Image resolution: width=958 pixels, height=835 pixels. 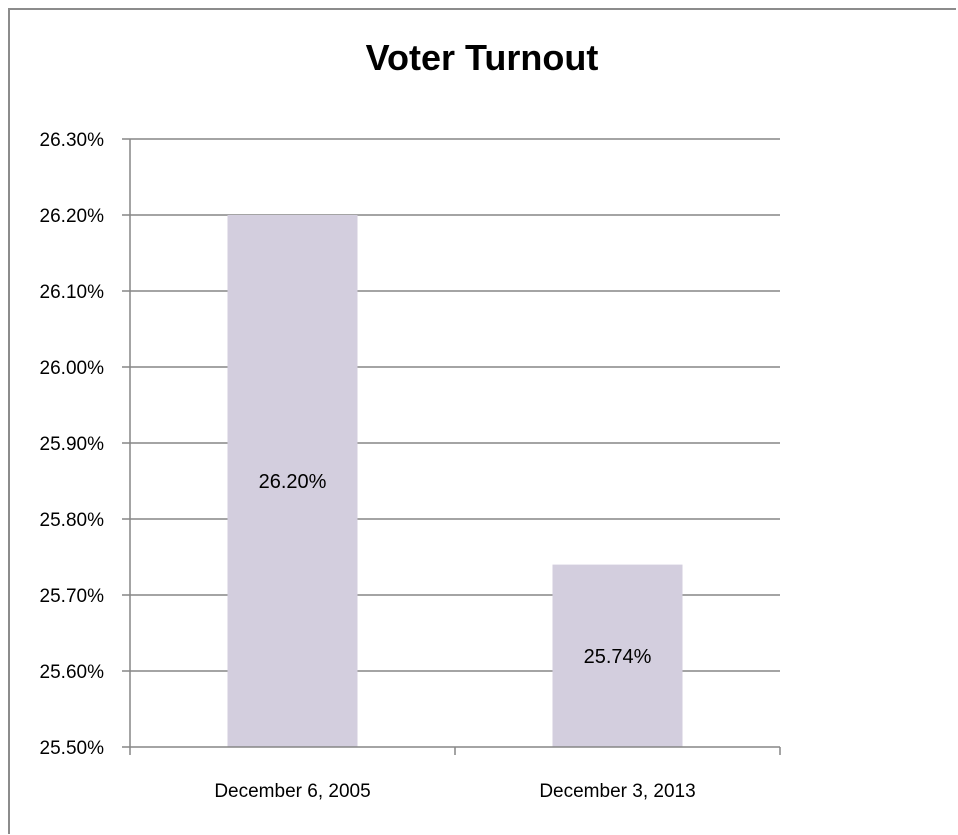 What do you see at coordinates (72, 748) in the screenshot?
I see `y-tick-label: 25.50%` at bounding box center [72, 748].